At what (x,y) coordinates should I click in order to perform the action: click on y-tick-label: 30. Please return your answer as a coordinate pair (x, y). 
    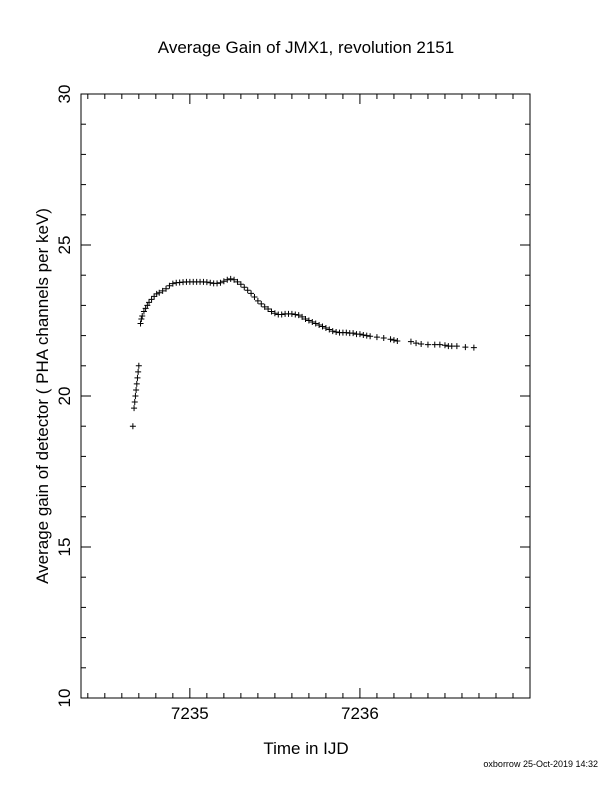
    Looking at the image, I should click on (64, 94).